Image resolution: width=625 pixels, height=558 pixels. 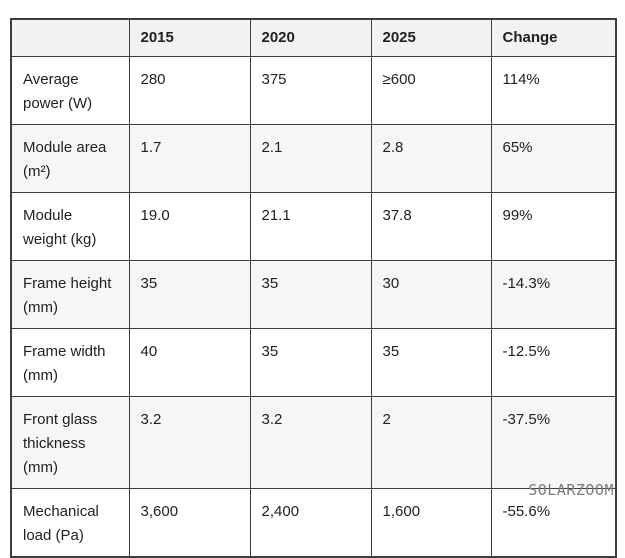 I want to click on header-row: 2015 2020 2025 Change, so click(x=313, y=37).